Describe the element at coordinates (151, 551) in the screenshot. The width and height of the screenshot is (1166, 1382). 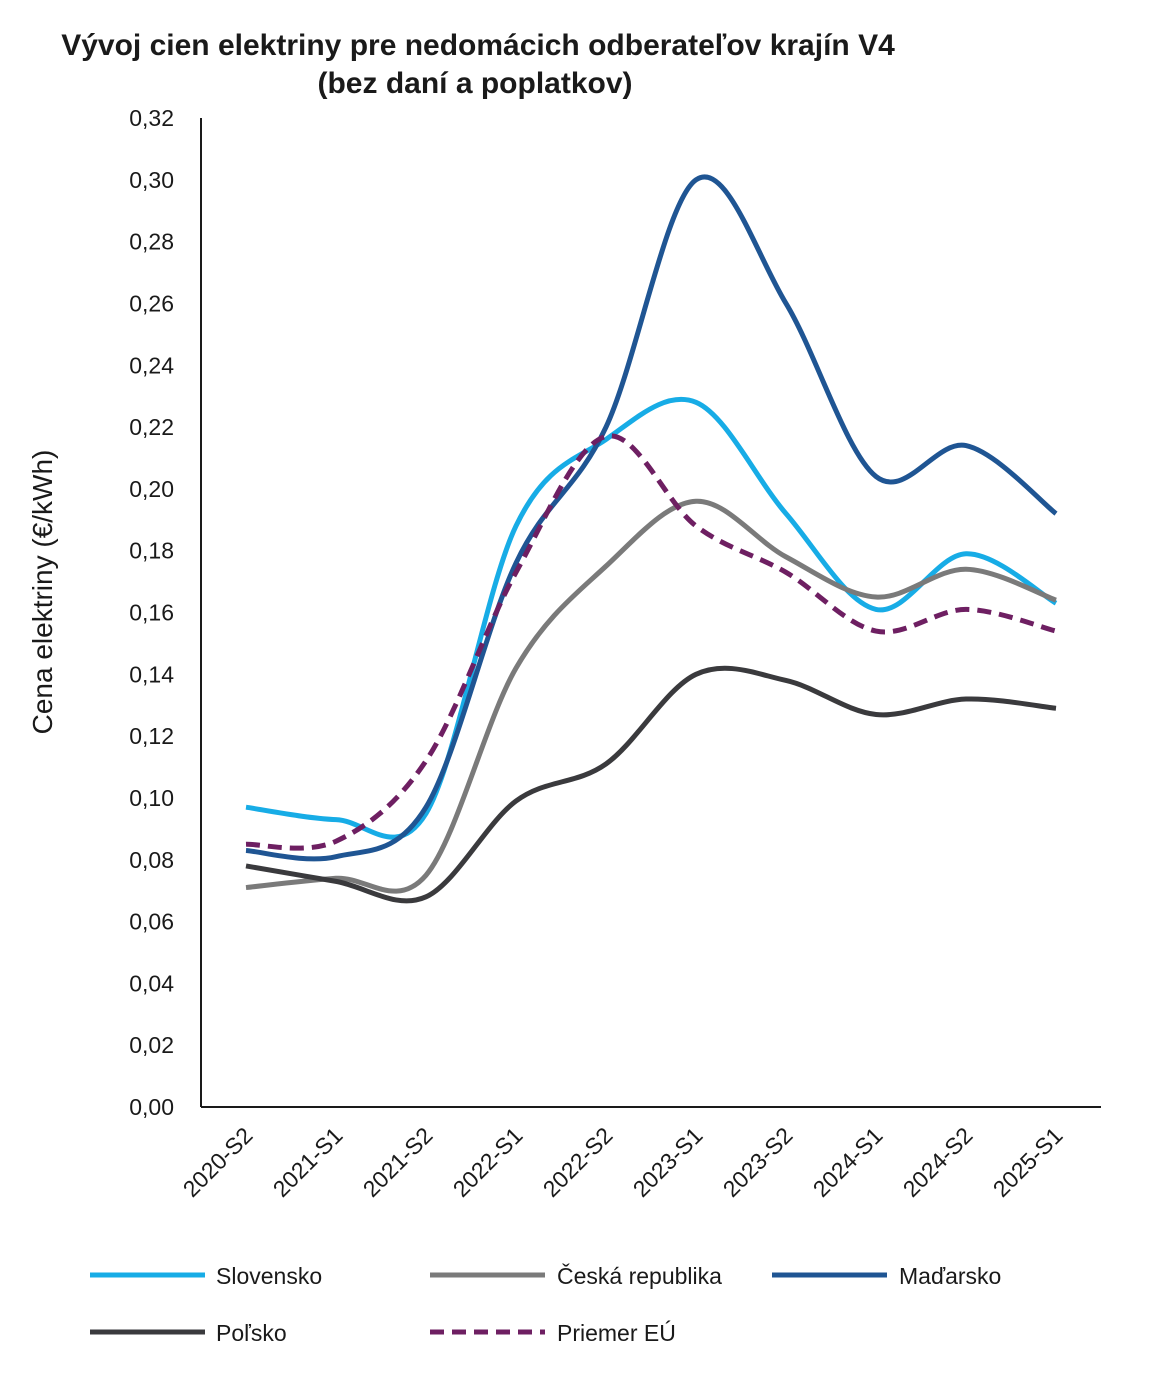
I see `y-tick-label: 0,18` at that location.